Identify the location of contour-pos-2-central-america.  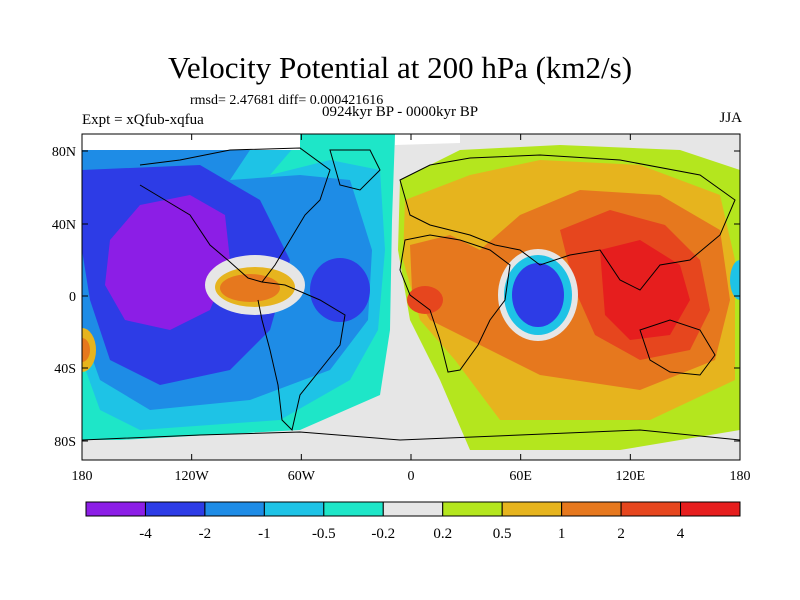
(250, 288).